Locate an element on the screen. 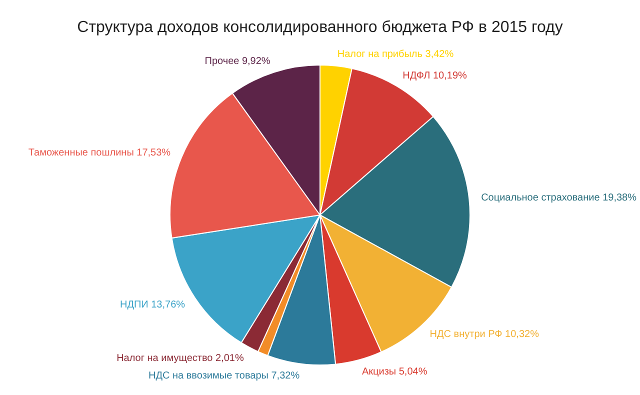 The height and width of the screenshot is (395, 640). chart-title: Структура доходов консолидированного бюджета РФ в 2015 году is located at coordinates (320, 27).